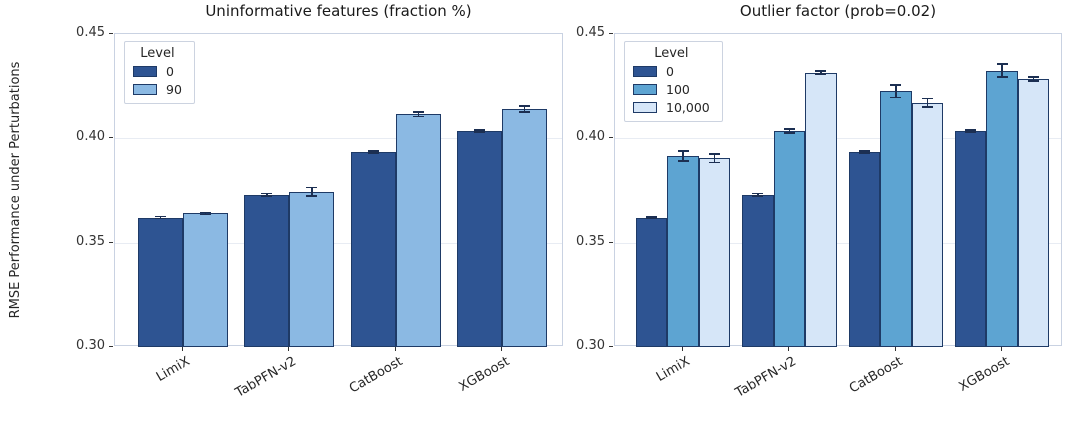  Describe the element at coordinates (838, 11) in the screenshot. I see `right-subplot-title: Outlier factor (prob=0.02)` at that location.